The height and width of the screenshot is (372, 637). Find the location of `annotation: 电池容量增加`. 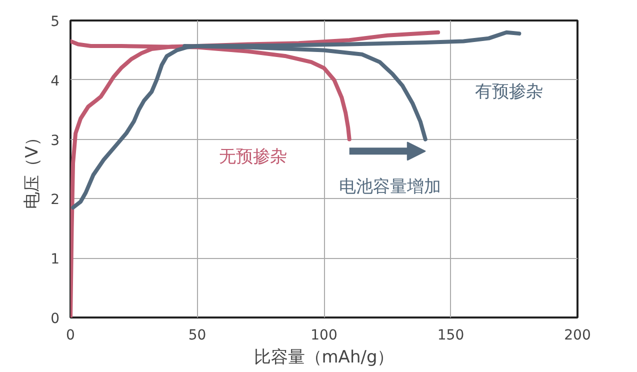

annotation: 电池容量增加 is located at coordinates (389, 186).